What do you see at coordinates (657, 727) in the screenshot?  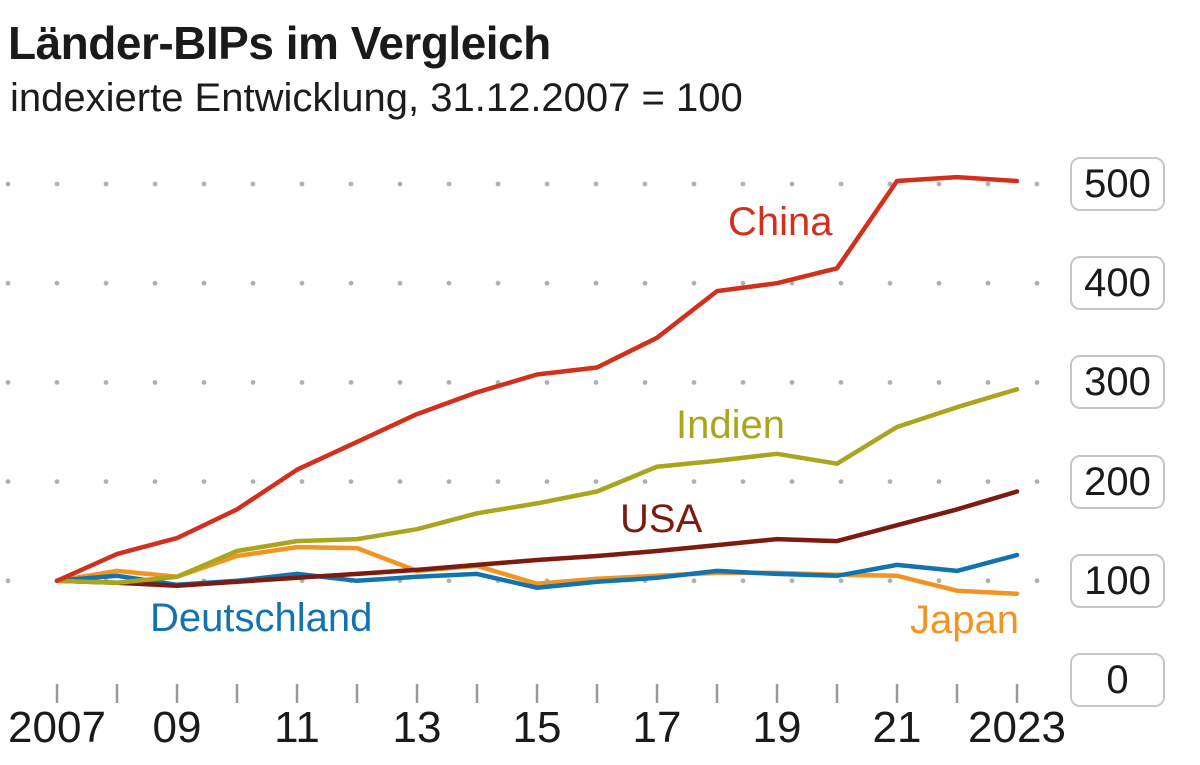 I see `x-tick-label-17: 17` at bounding box center [657, 727].